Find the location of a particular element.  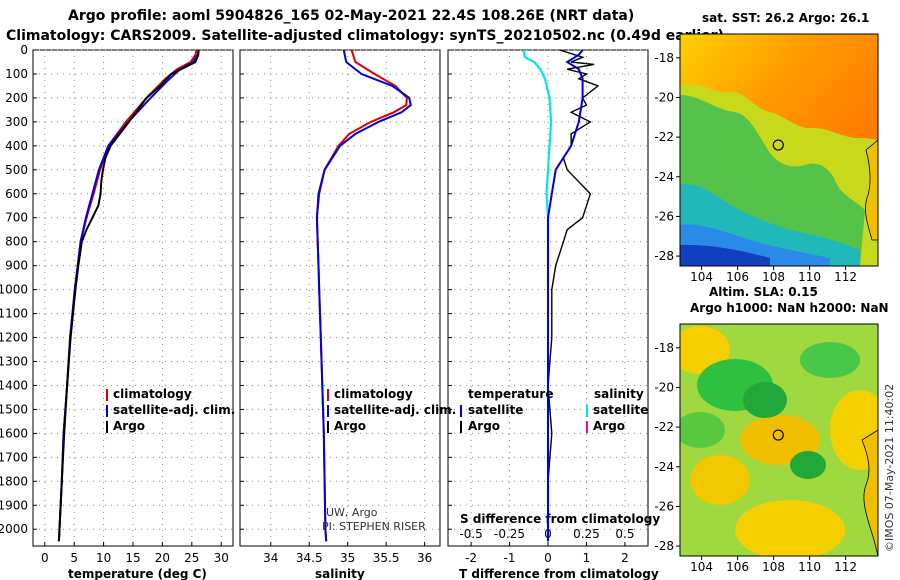

x-tick-label: 2 is located at coordinates (625, 558).